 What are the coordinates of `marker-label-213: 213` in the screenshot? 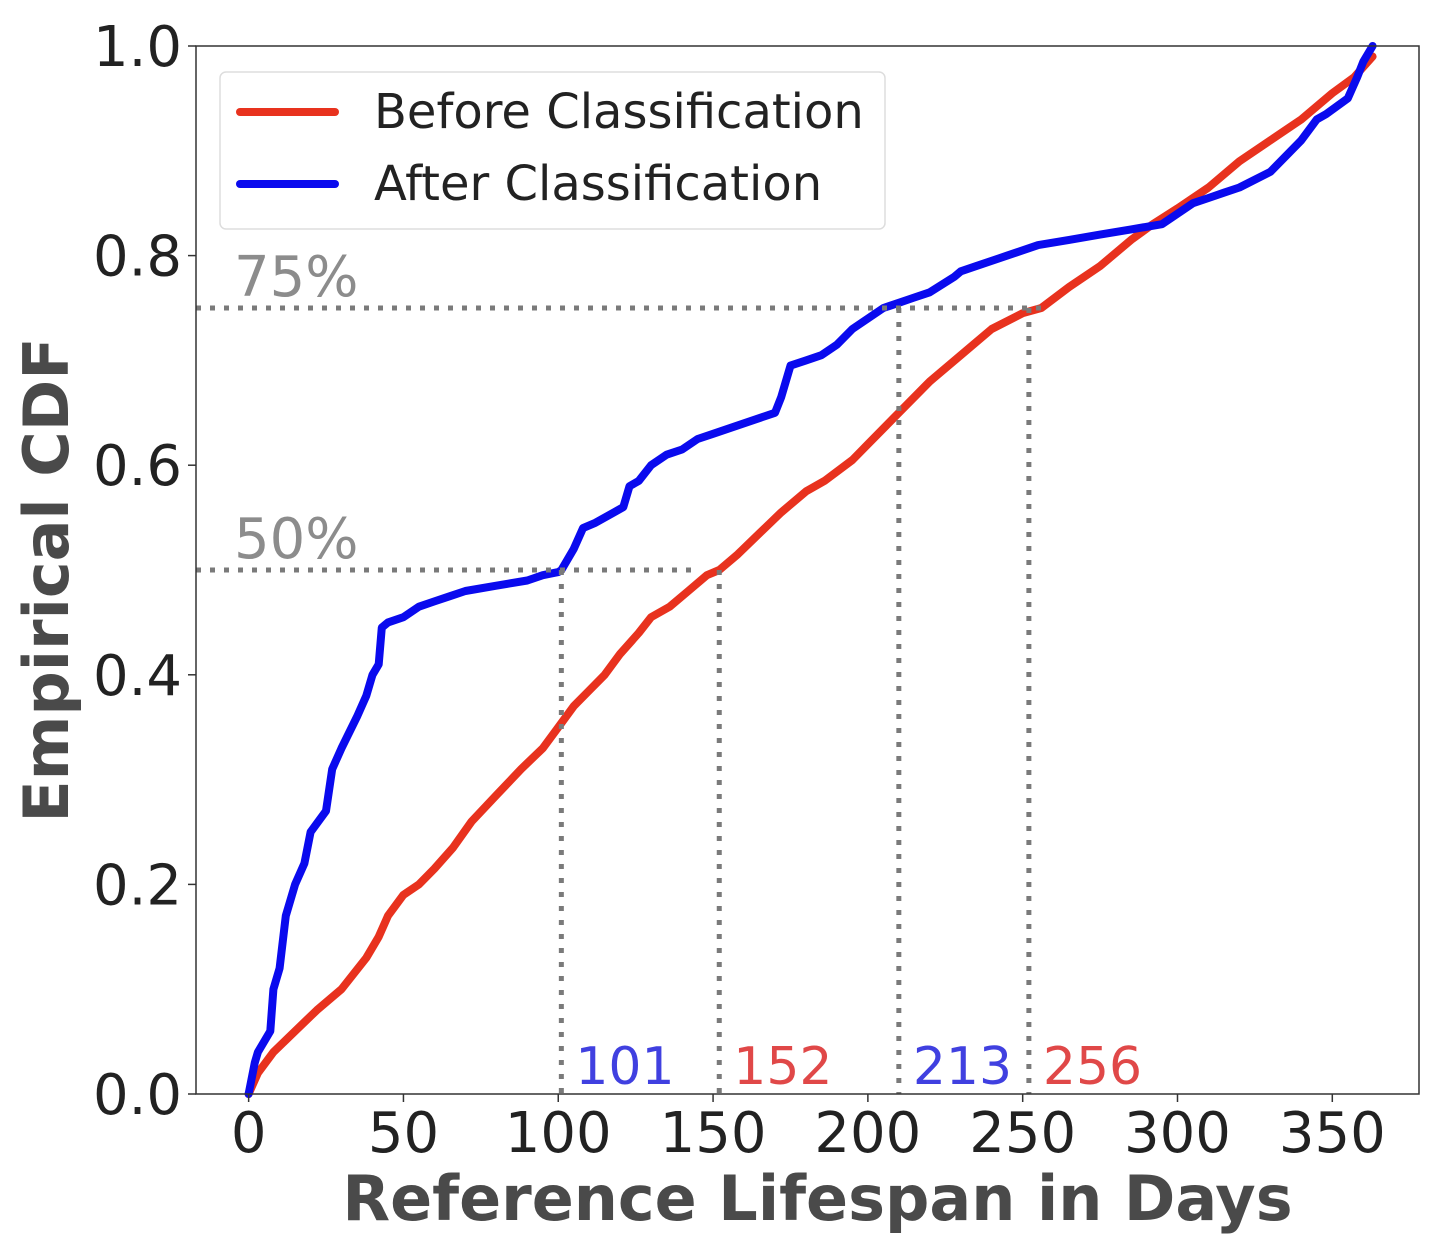 It's located at (962, 1067).